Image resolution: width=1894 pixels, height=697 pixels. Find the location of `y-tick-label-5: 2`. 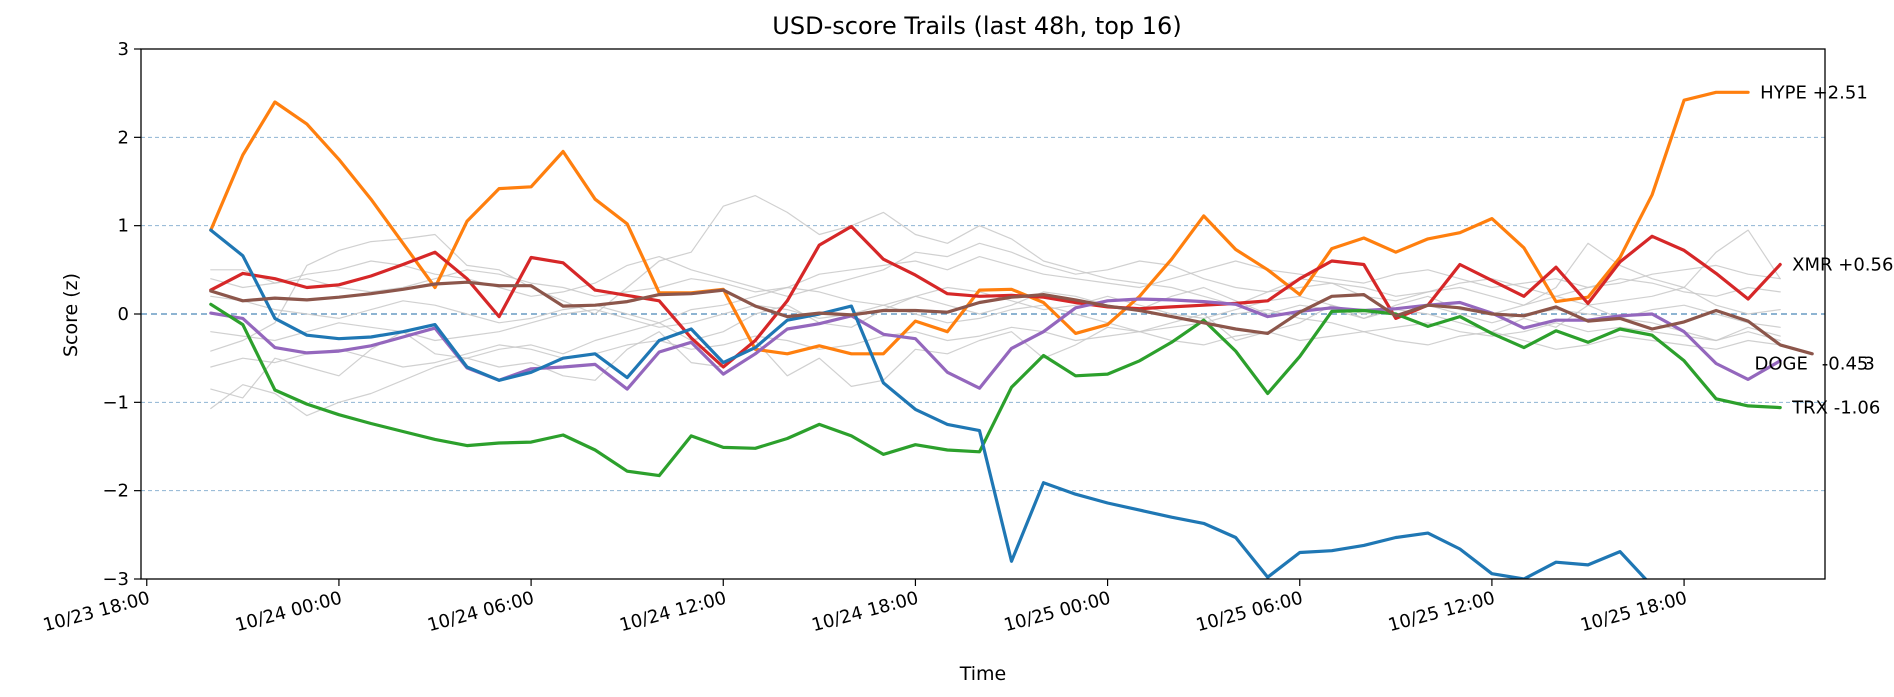

y-tick-label-5: 2 is located at coordinates (123, 137).